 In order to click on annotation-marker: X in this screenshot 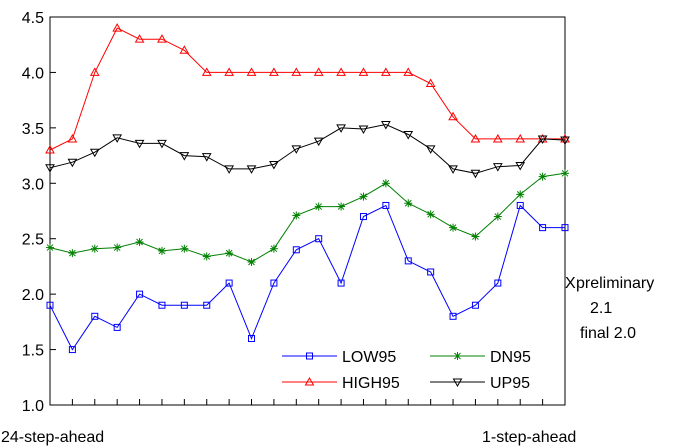, I will do `click(570, 283)`.